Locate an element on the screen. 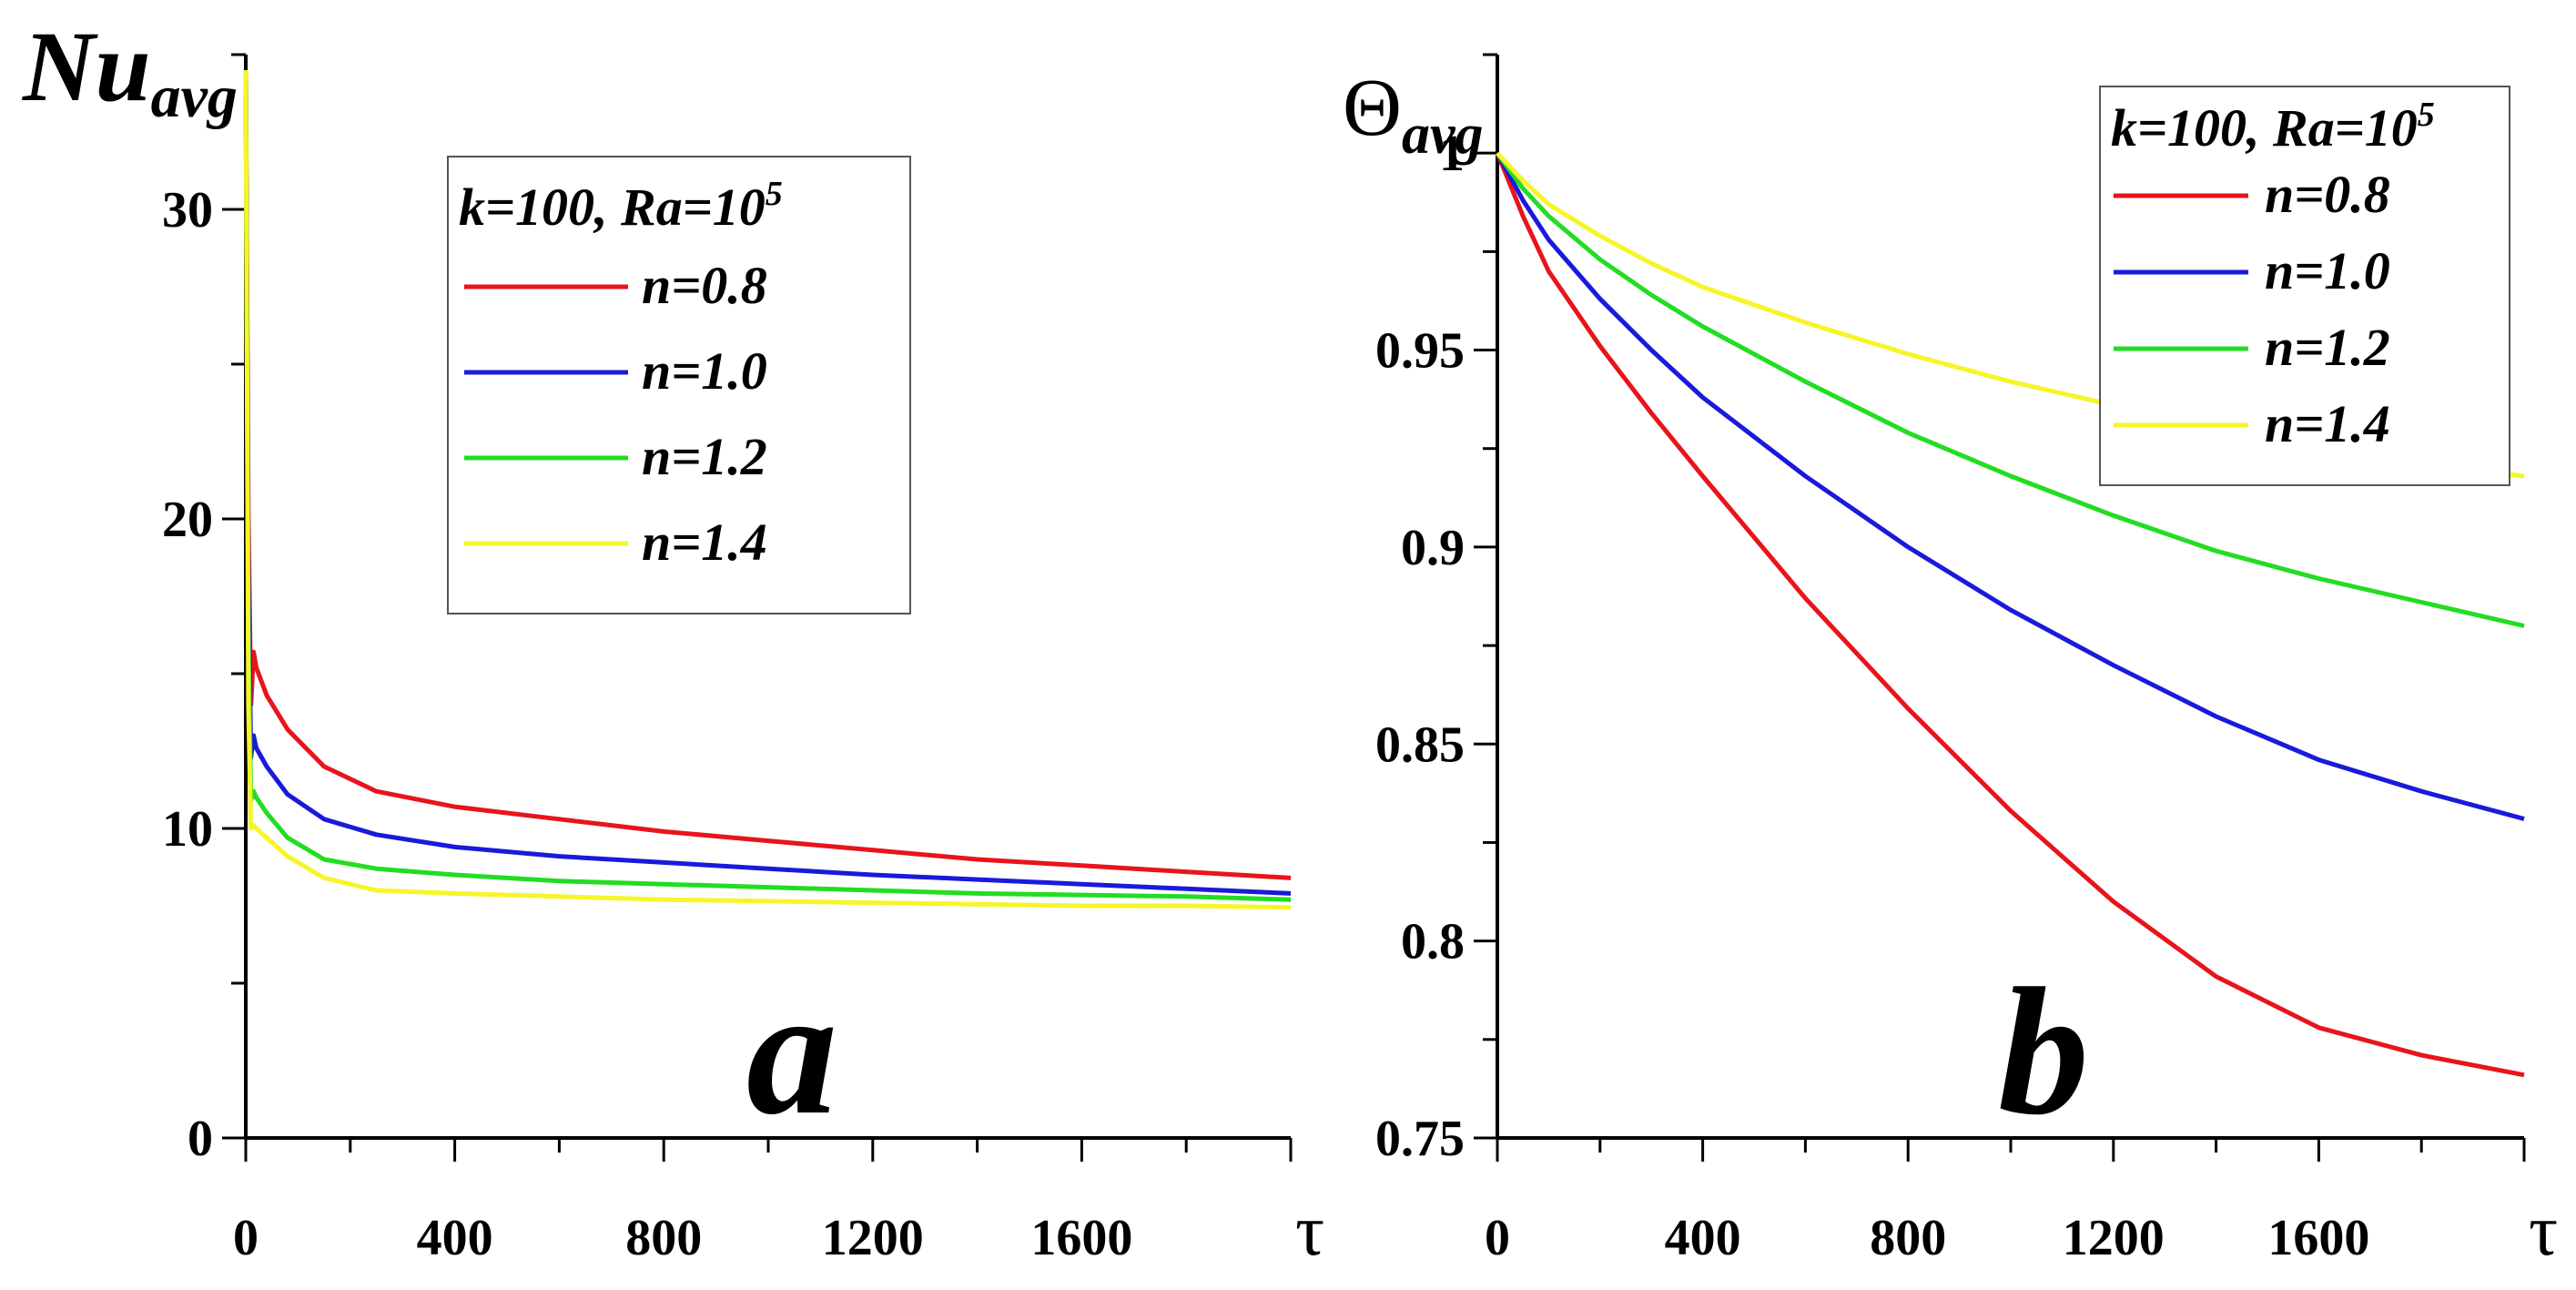 This screenshot has height=1290, width=2576. y-tick-label: 0.95 is located at coordinates (1420, 351).